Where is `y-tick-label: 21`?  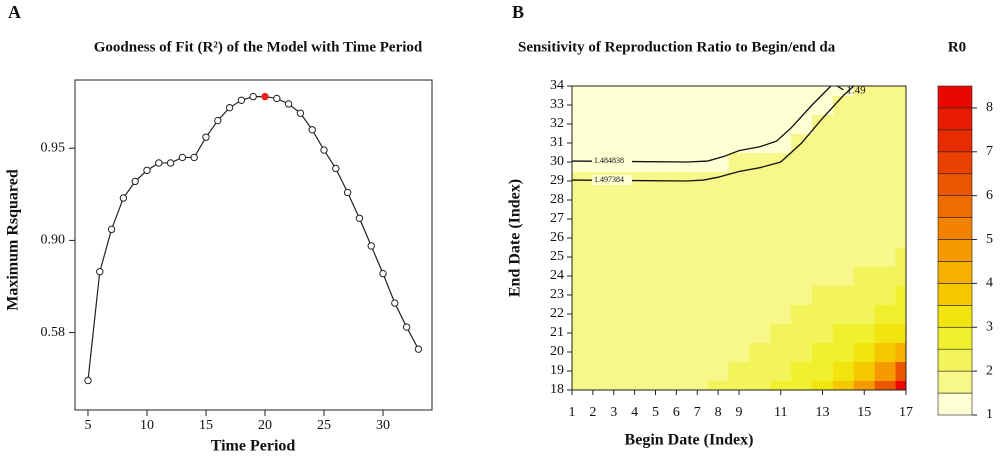
y-tick-label: 21 is located at coordinates (557, 332).